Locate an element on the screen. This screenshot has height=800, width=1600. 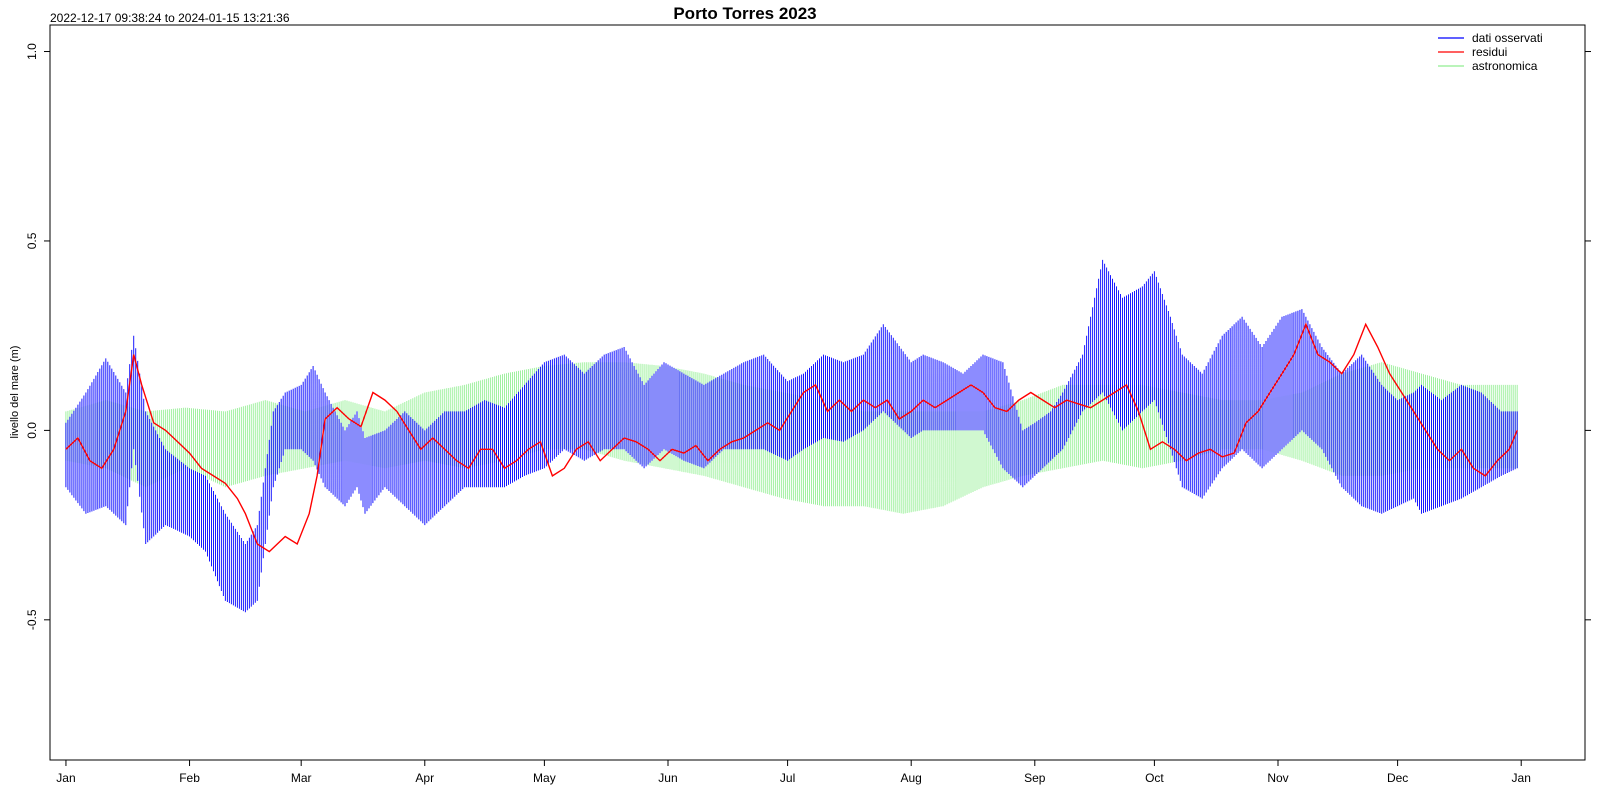
chart-title: Porto Torres 2023 is located at coordinates (744, 13).